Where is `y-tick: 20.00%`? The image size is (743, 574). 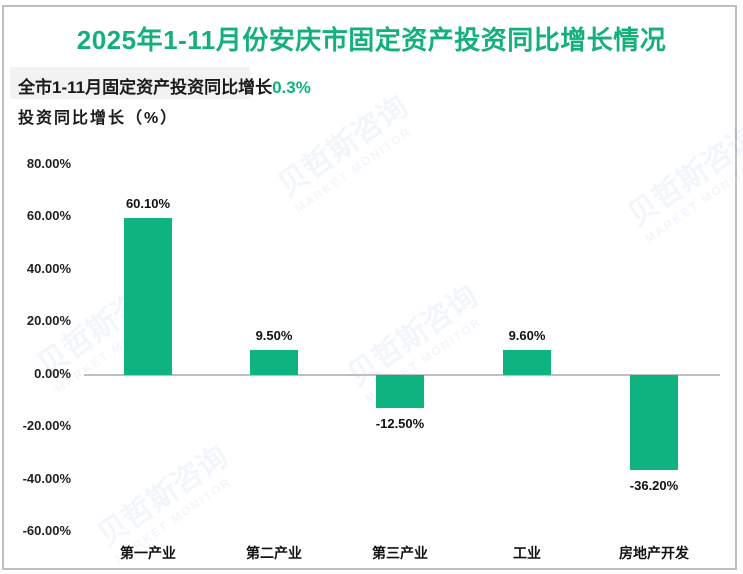
y-tick: 20.00% is located at coordinates (48, 320).